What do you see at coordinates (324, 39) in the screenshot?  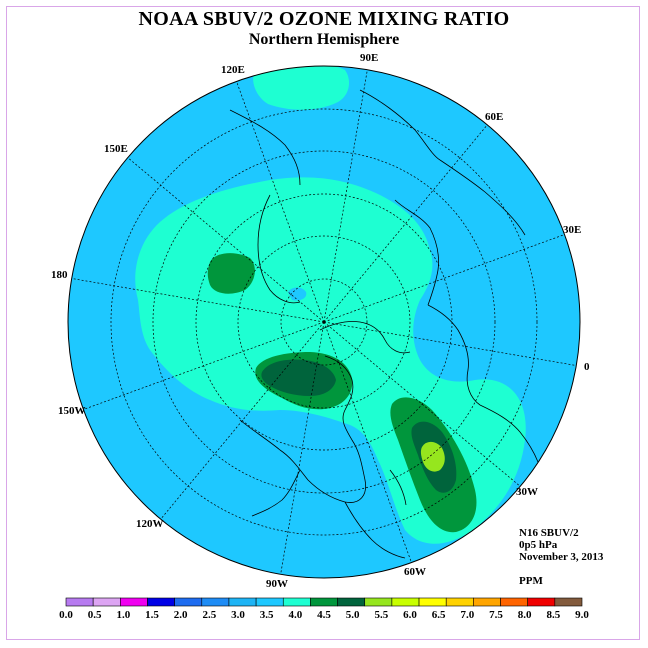 I see `map-subtitle: Northern Hemisphere` at bounding box center [324, 39].